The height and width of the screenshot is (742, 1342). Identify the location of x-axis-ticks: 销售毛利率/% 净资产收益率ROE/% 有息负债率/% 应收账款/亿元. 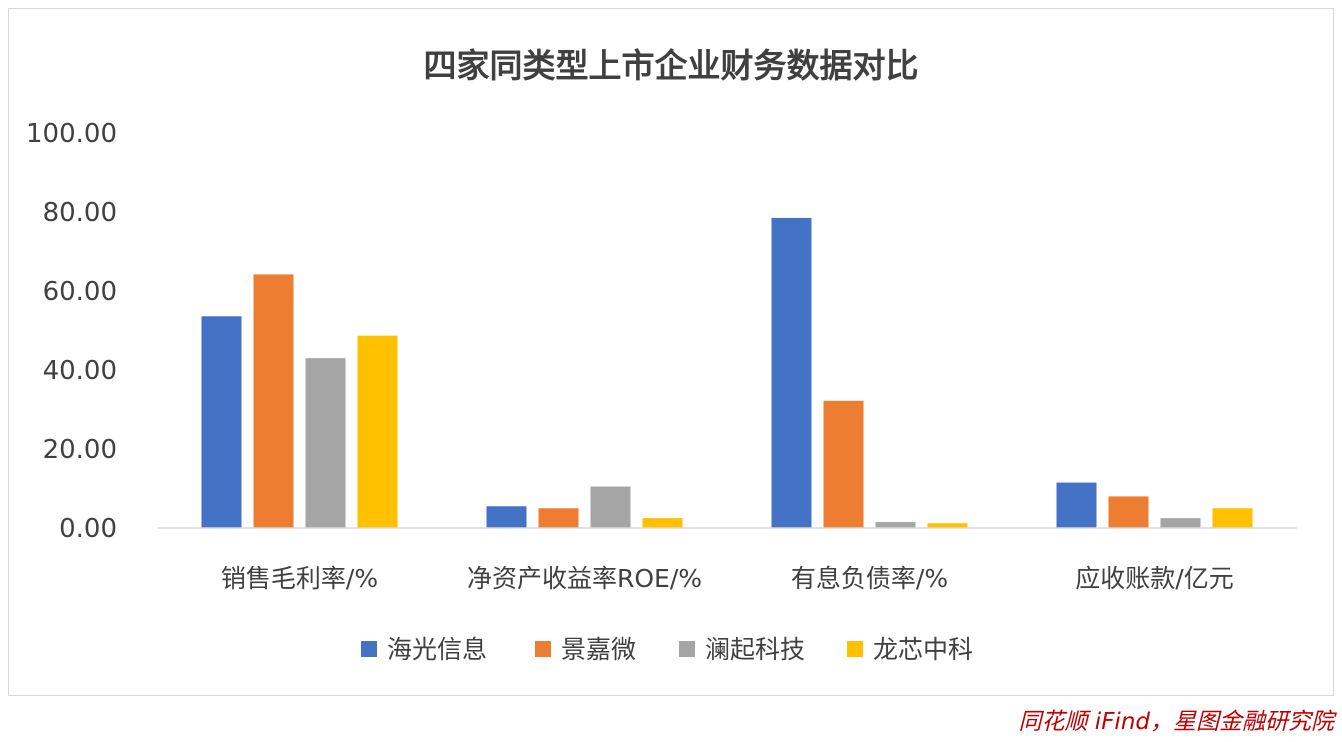
(727, 578).